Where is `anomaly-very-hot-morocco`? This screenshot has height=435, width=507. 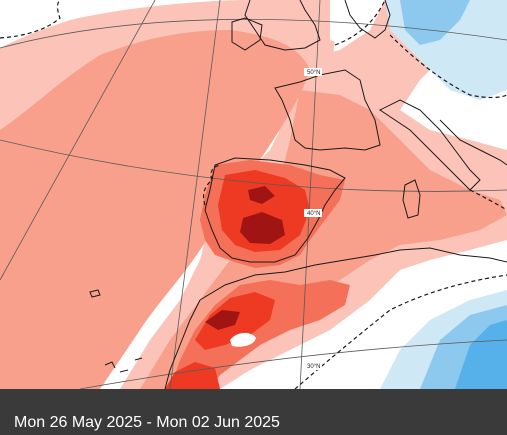 anomaly-very-hot-morocco is located at coordinates (222, 320).